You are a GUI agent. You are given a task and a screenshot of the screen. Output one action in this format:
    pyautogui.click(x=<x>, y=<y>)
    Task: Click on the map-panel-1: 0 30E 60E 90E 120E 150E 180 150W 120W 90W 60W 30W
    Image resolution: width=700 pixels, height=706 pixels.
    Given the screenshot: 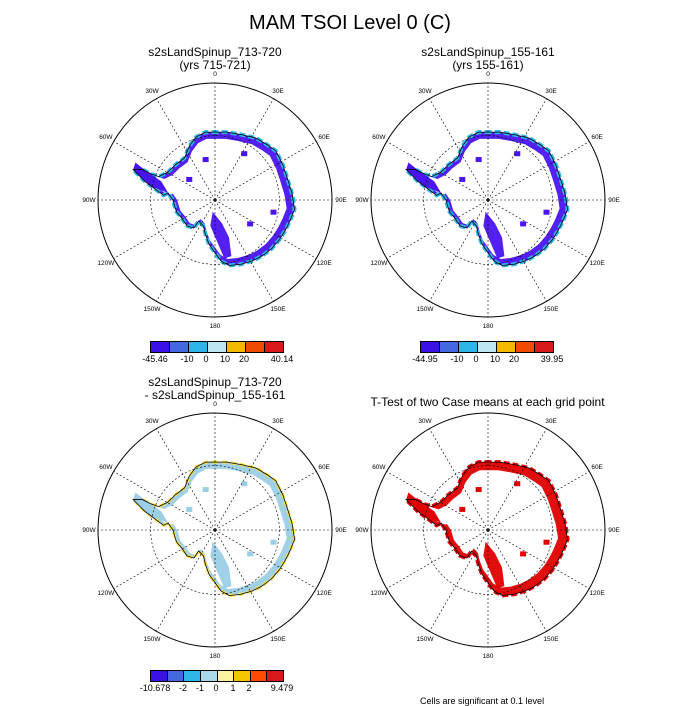 What is the action you would take?
    pyautogui.click(x=214, y=200)
    